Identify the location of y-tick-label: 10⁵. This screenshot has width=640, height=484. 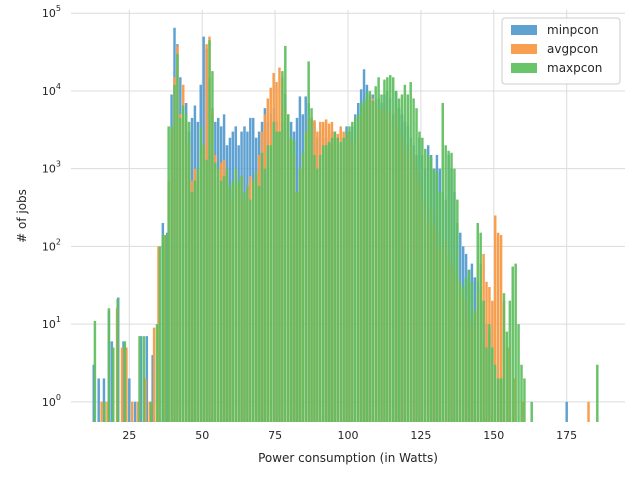
(51, 12).